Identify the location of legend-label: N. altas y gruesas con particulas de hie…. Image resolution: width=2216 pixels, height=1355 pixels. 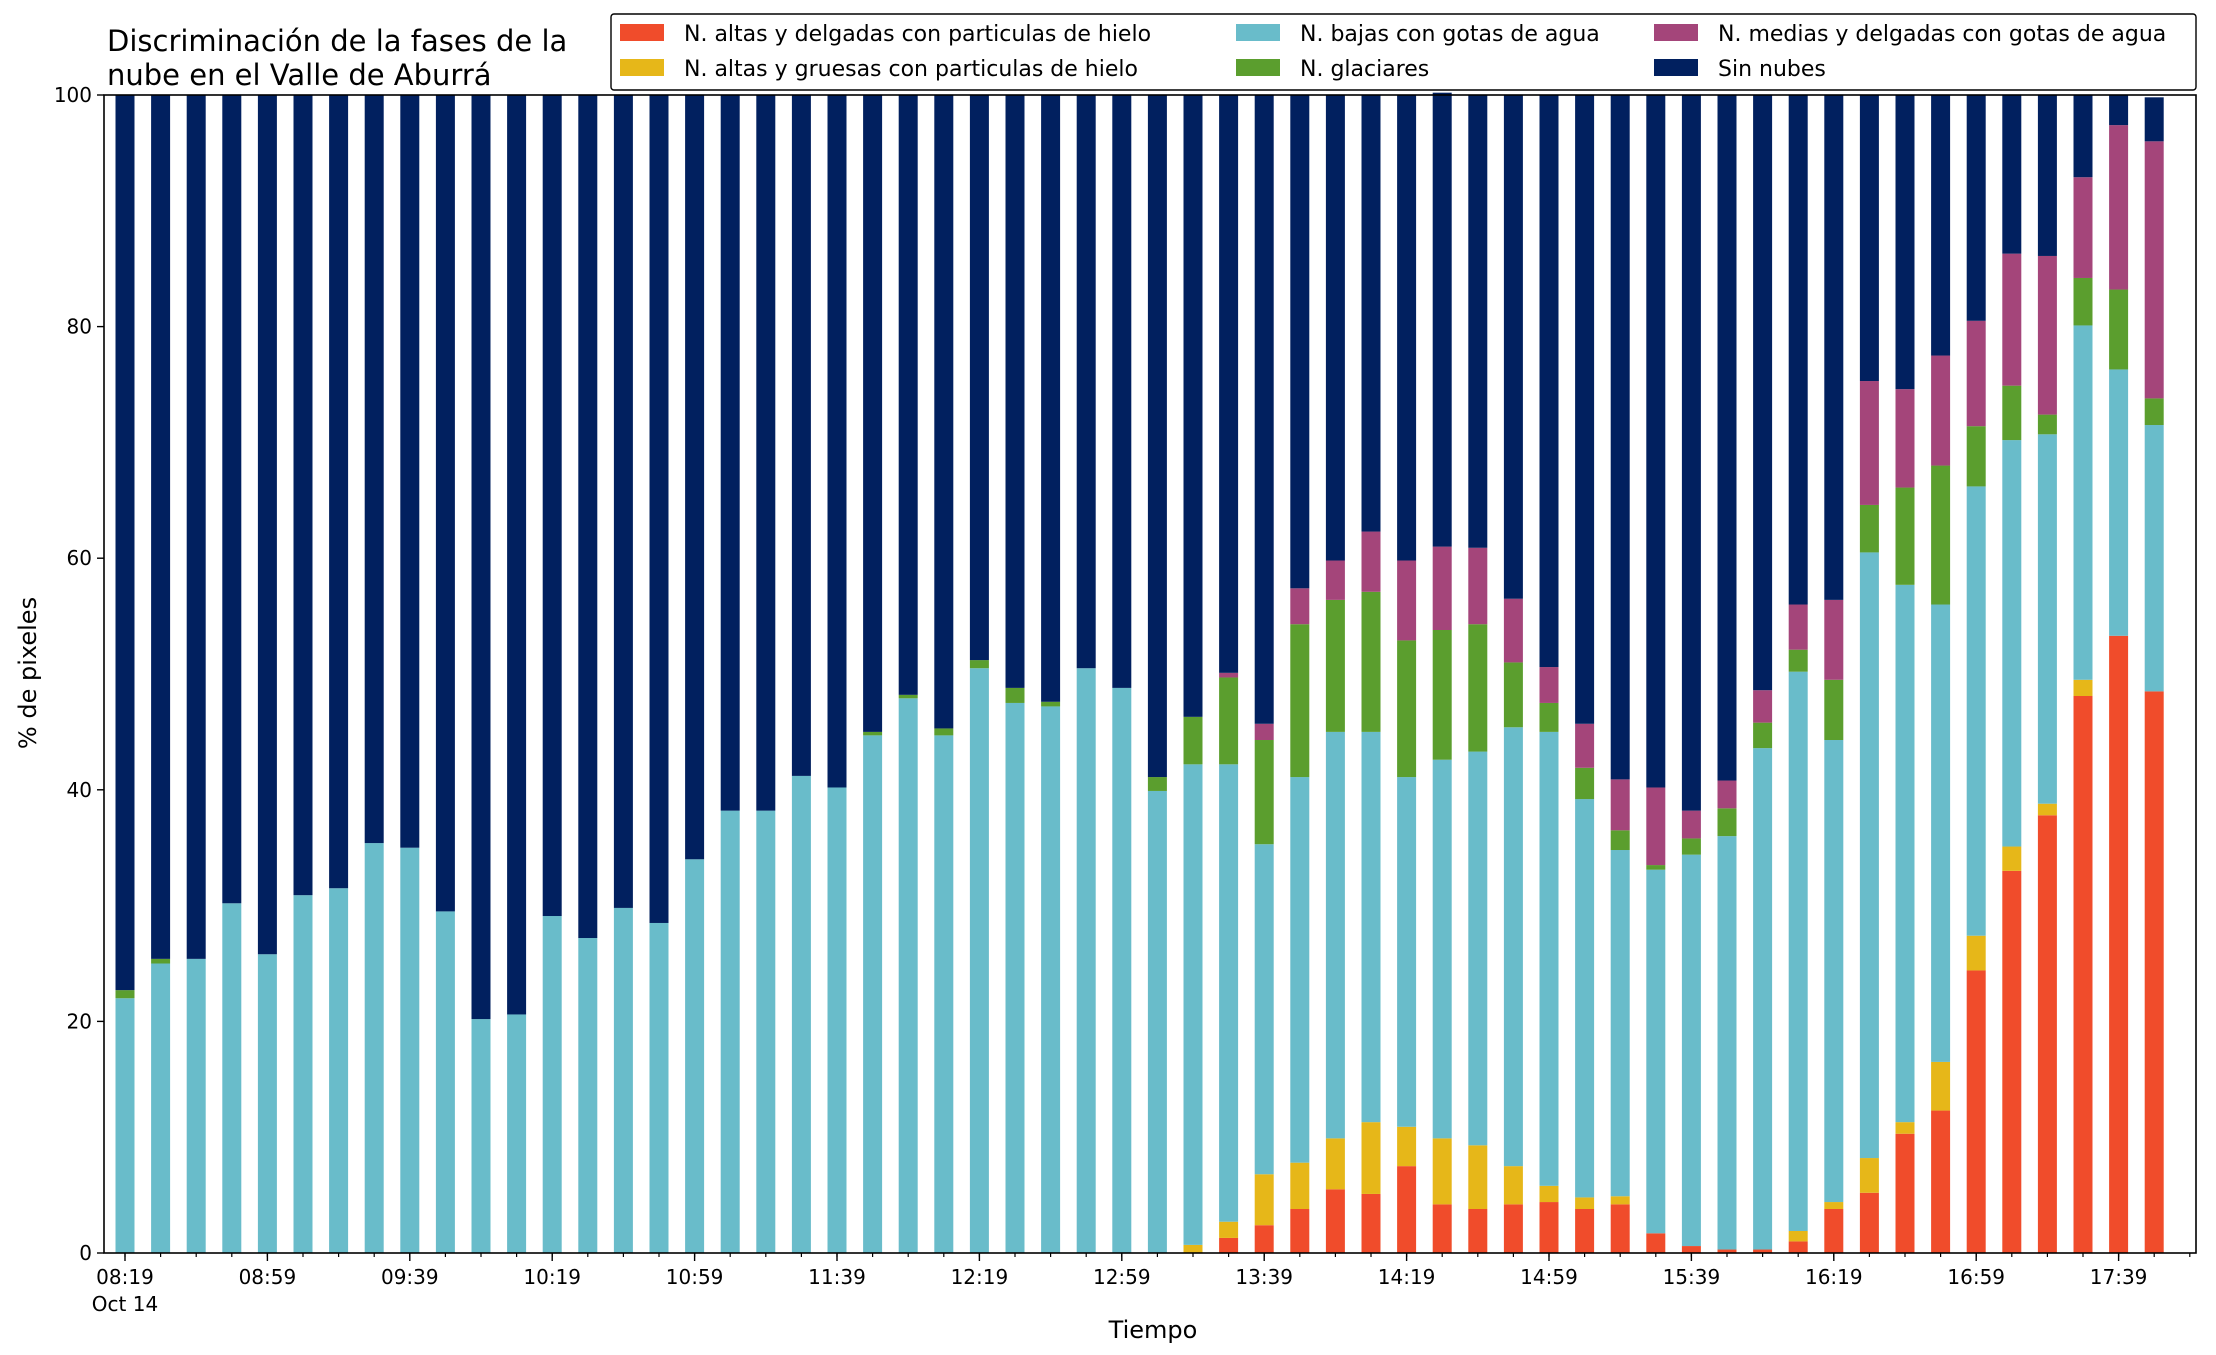
(911, 69).